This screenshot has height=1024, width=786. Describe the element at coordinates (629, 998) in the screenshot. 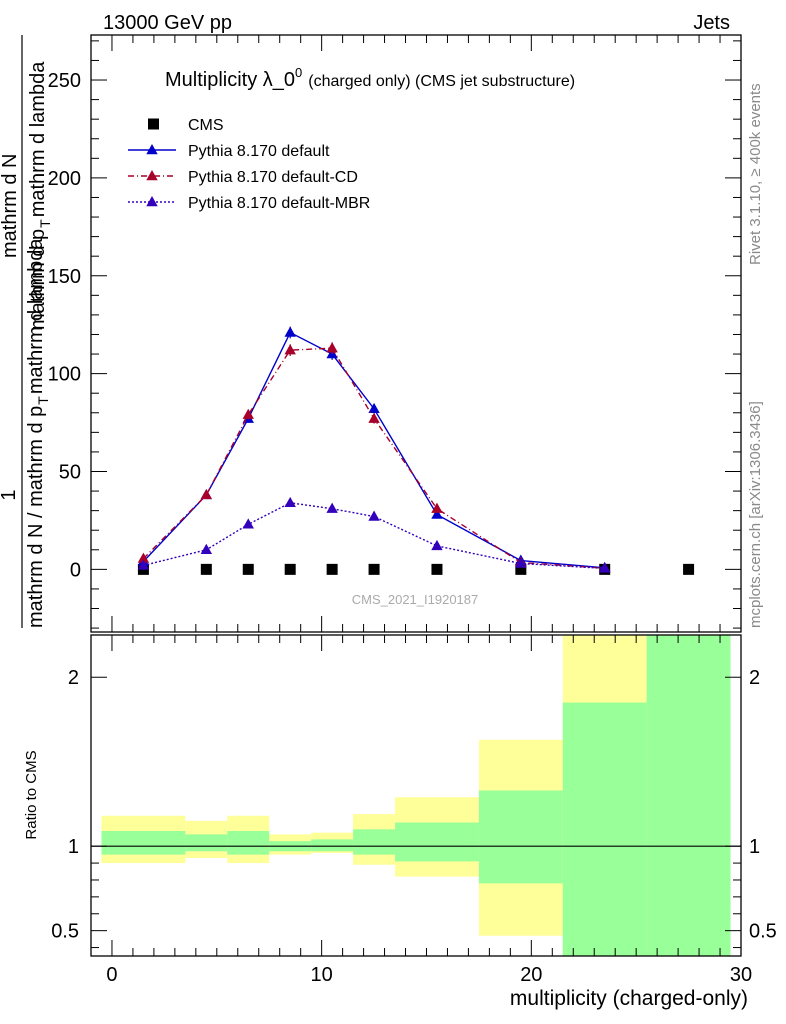

I see `x-axis-label: multiplicity (charged-only)` at that location.